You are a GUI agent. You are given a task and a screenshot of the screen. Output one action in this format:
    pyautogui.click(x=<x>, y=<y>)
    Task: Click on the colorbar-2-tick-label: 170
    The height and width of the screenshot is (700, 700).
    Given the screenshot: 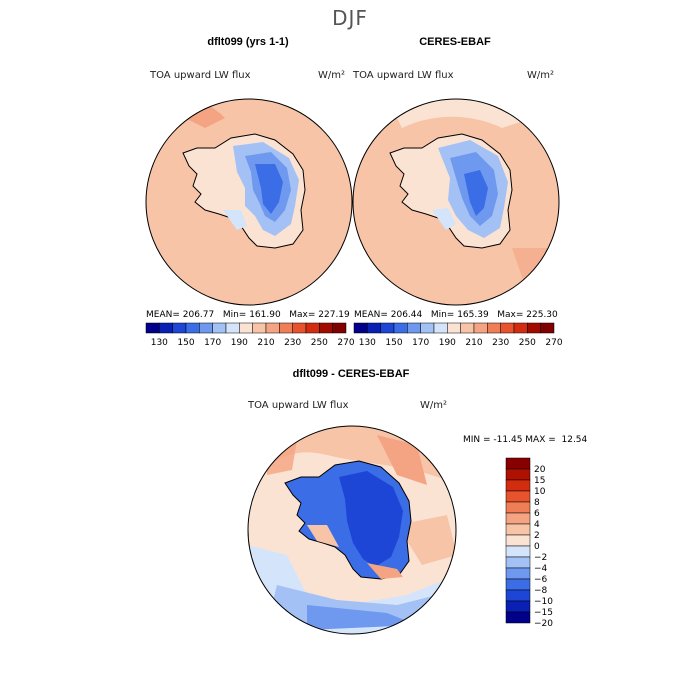 What is the action you would take?
    pyautogui.click(x=420, y=343)
    